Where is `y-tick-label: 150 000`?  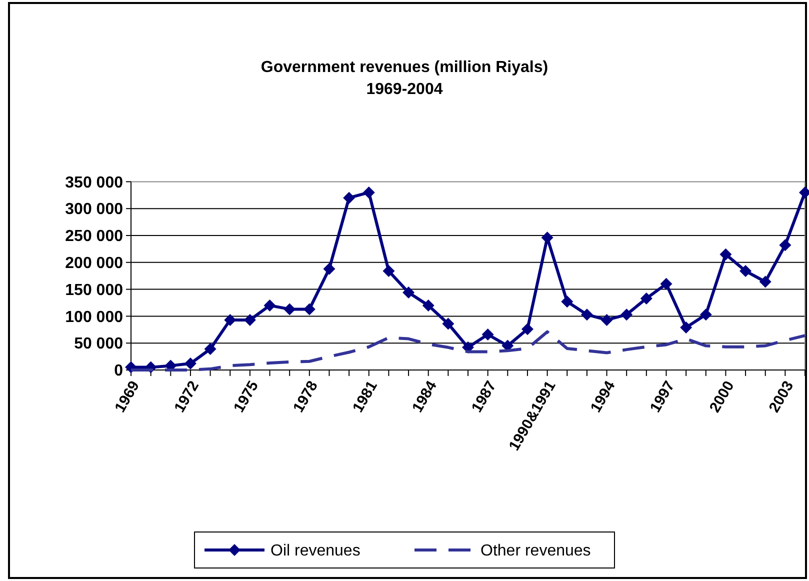
y-tick-label: 150 000 is located at coordinates (94, 290).